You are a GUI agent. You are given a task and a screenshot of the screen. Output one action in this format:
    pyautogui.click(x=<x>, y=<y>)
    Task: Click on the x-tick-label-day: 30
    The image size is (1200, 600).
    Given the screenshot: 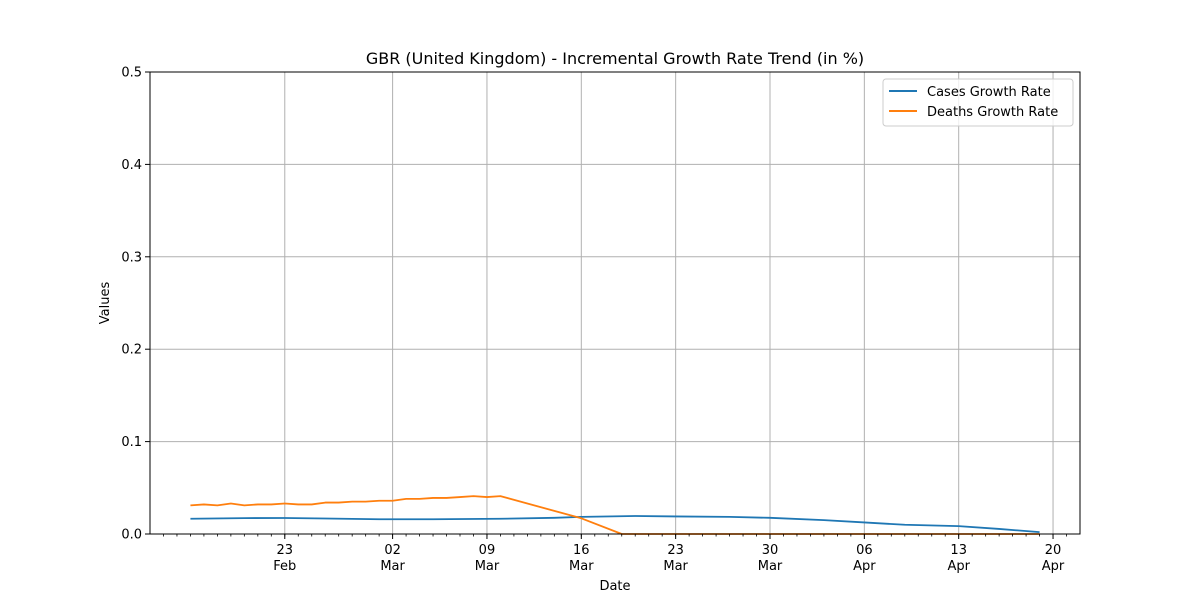 What is the action you would take?
    pyautogui.click(x=770, y=550)
    